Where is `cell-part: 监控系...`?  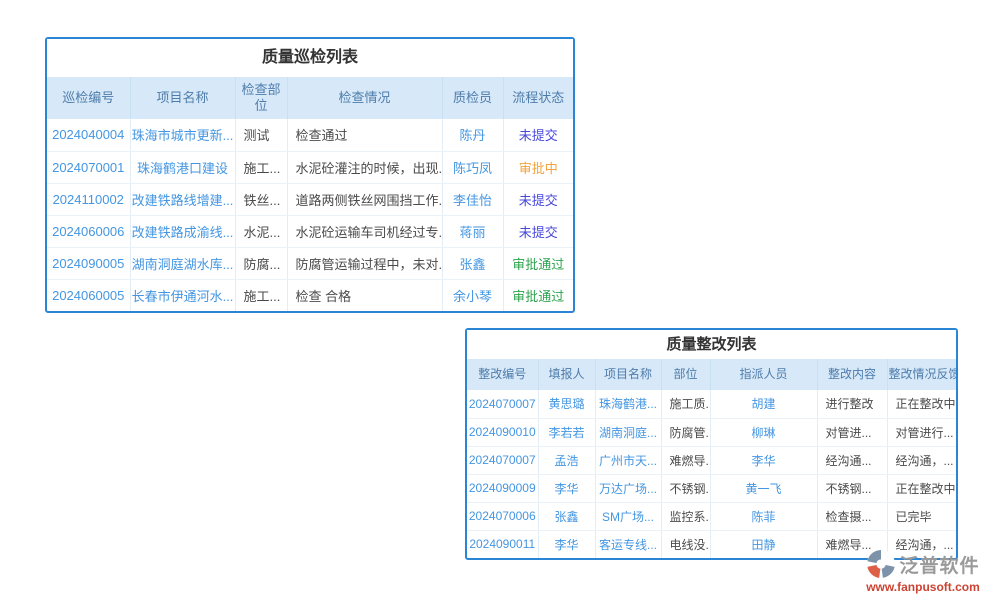
cell-part: 监控系... is located at coordinates (686, 516).